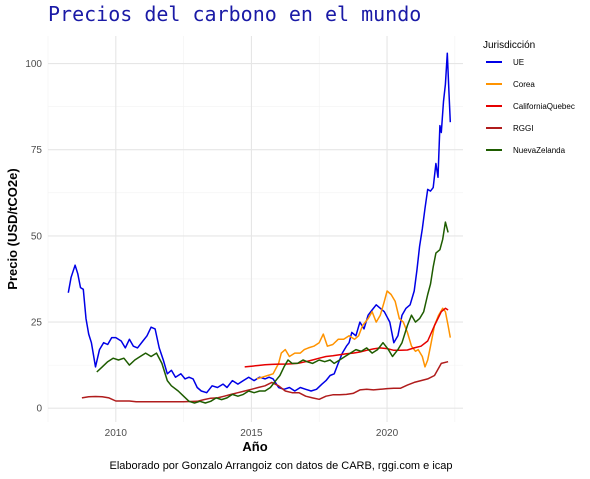 The height and width of the screenshot is (479, 590). Describe the element at coordinates (37, 236) in the screenshot. I see `y-tick-label-50: 50` at that location.